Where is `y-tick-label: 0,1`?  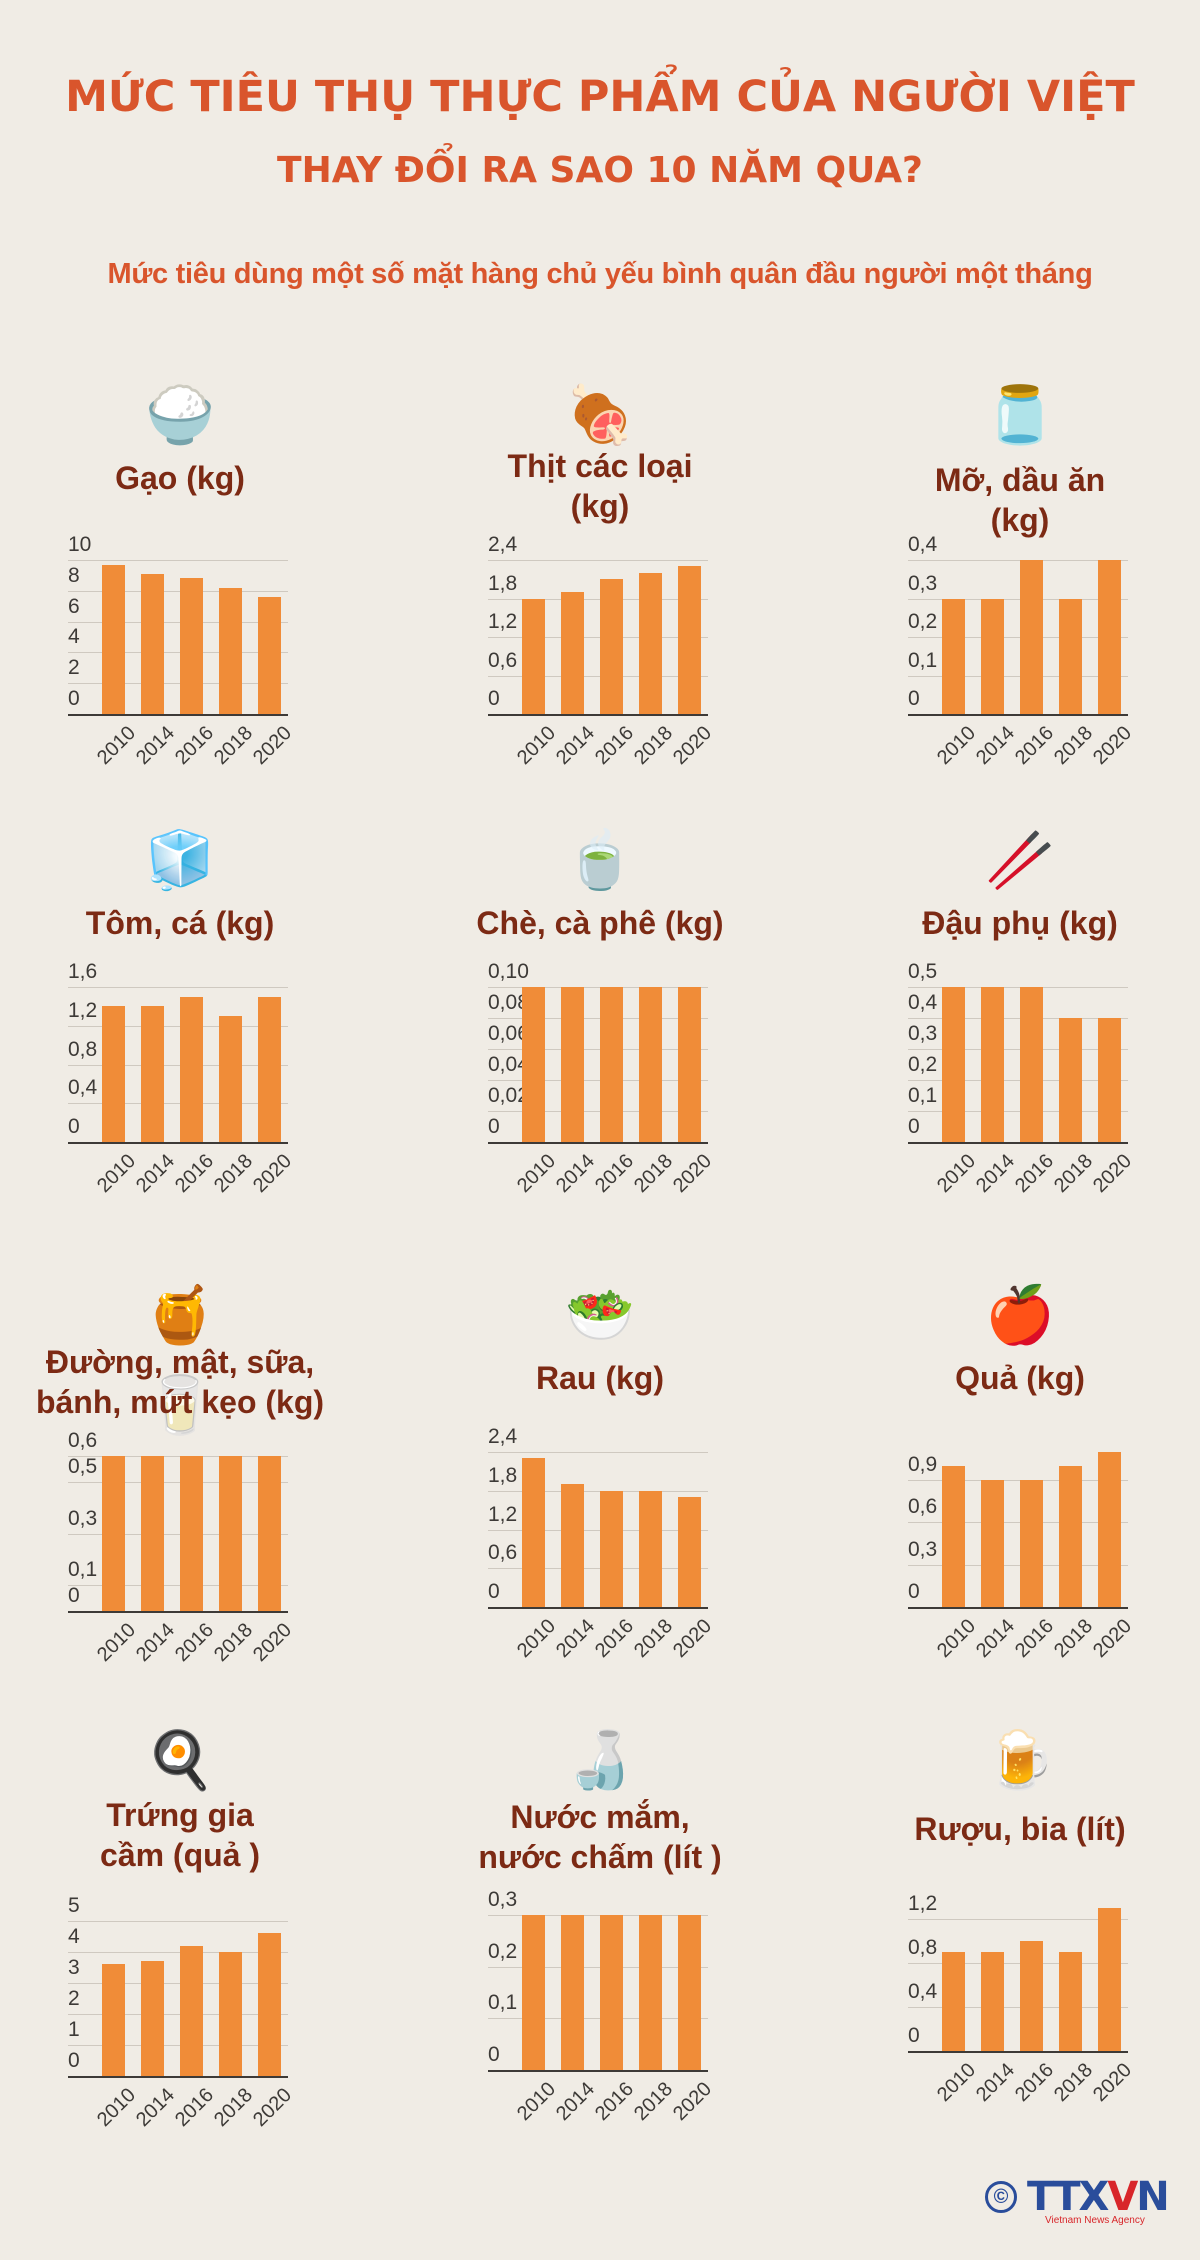 y-tick-label: 0,1 is located at coordinates (923, 660).